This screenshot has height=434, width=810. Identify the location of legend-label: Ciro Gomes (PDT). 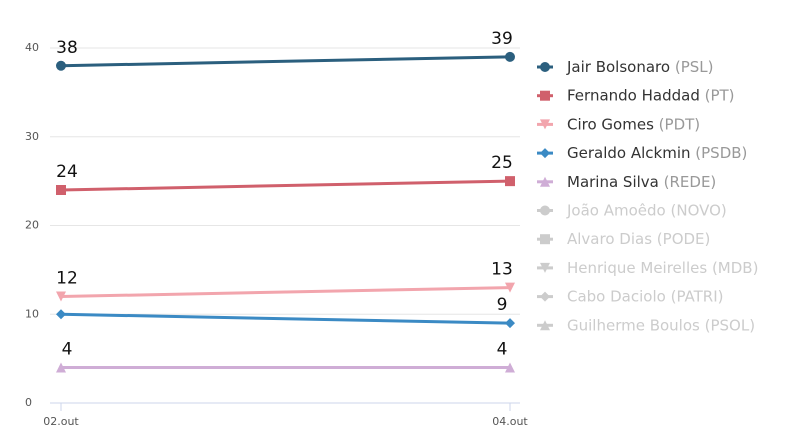
(633, 124).